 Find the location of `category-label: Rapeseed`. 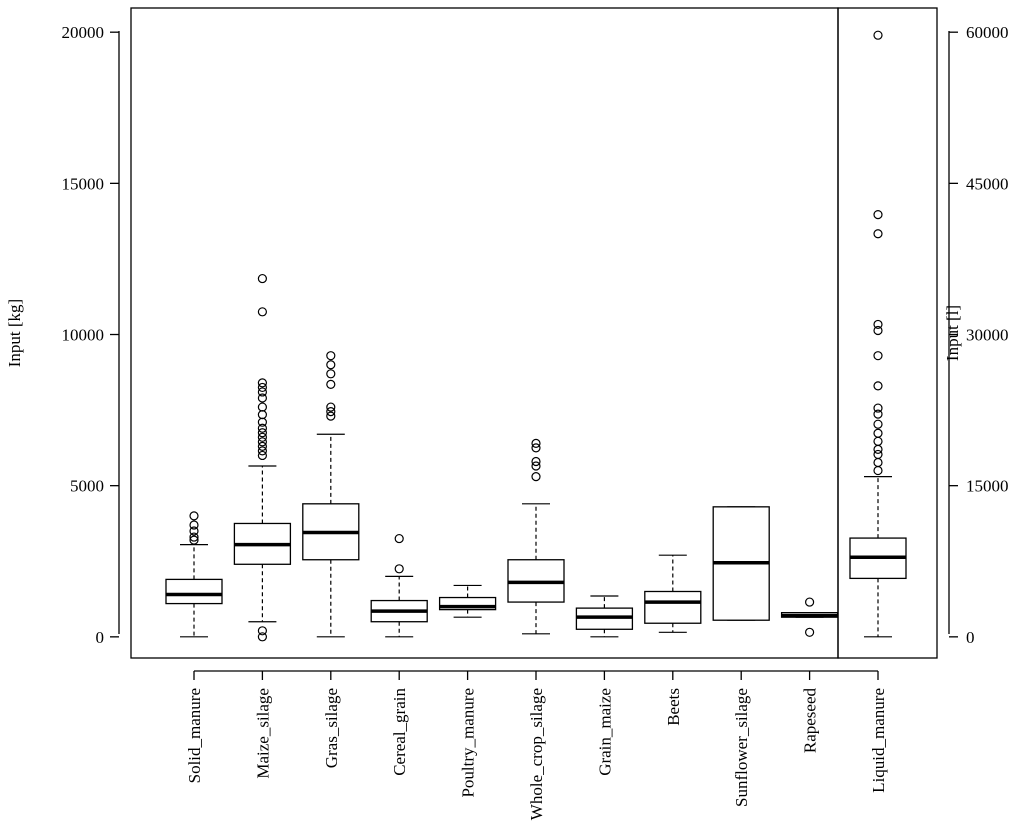

category-label: Rapeseed is located at coordinates (810, 721).